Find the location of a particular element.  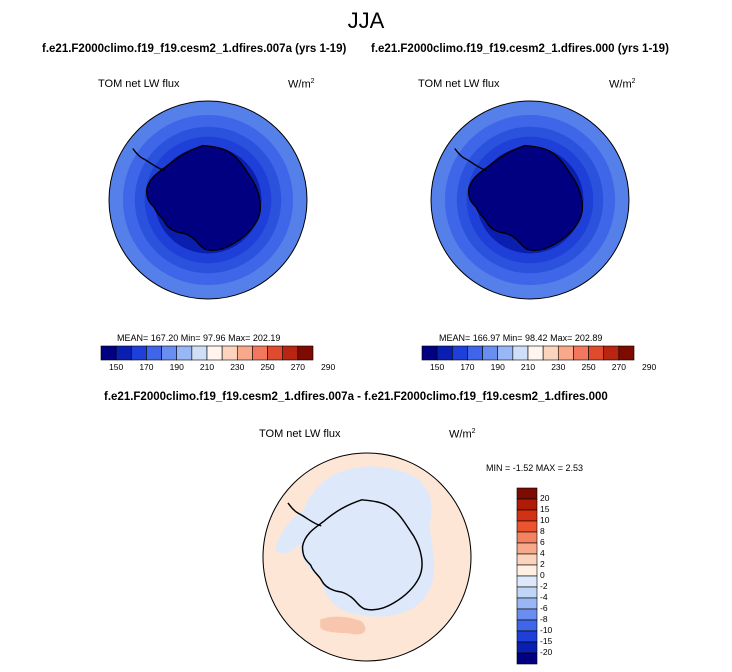

main-title: JJA is located at coordinates (366, 20).